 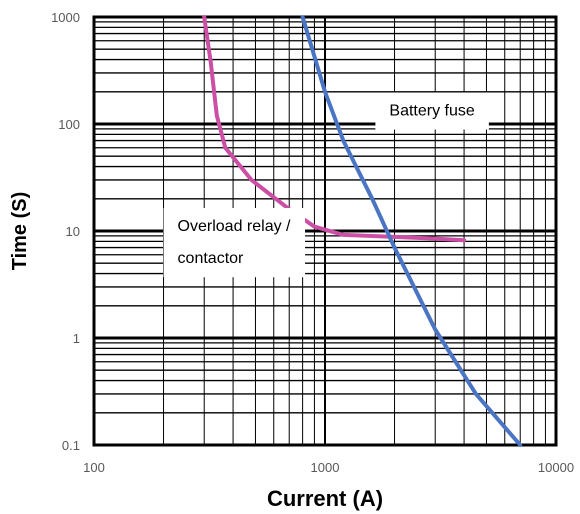 I want to click on x-tick-label: 10000, so click(x=556, y=467).